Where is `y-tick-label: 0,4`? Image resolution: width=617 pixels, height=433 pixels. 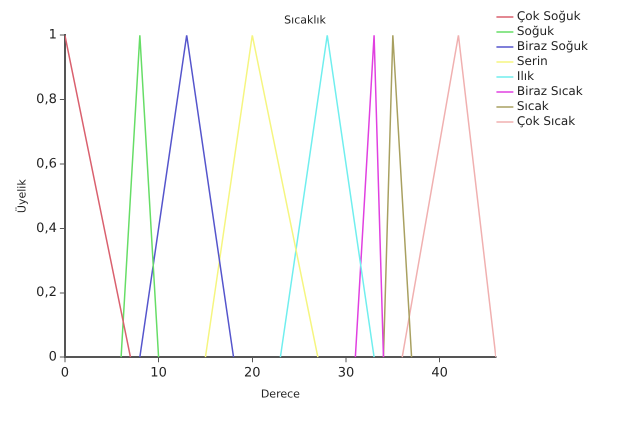 y-tick-label: 0,4 is located at coordinates (46, 228).